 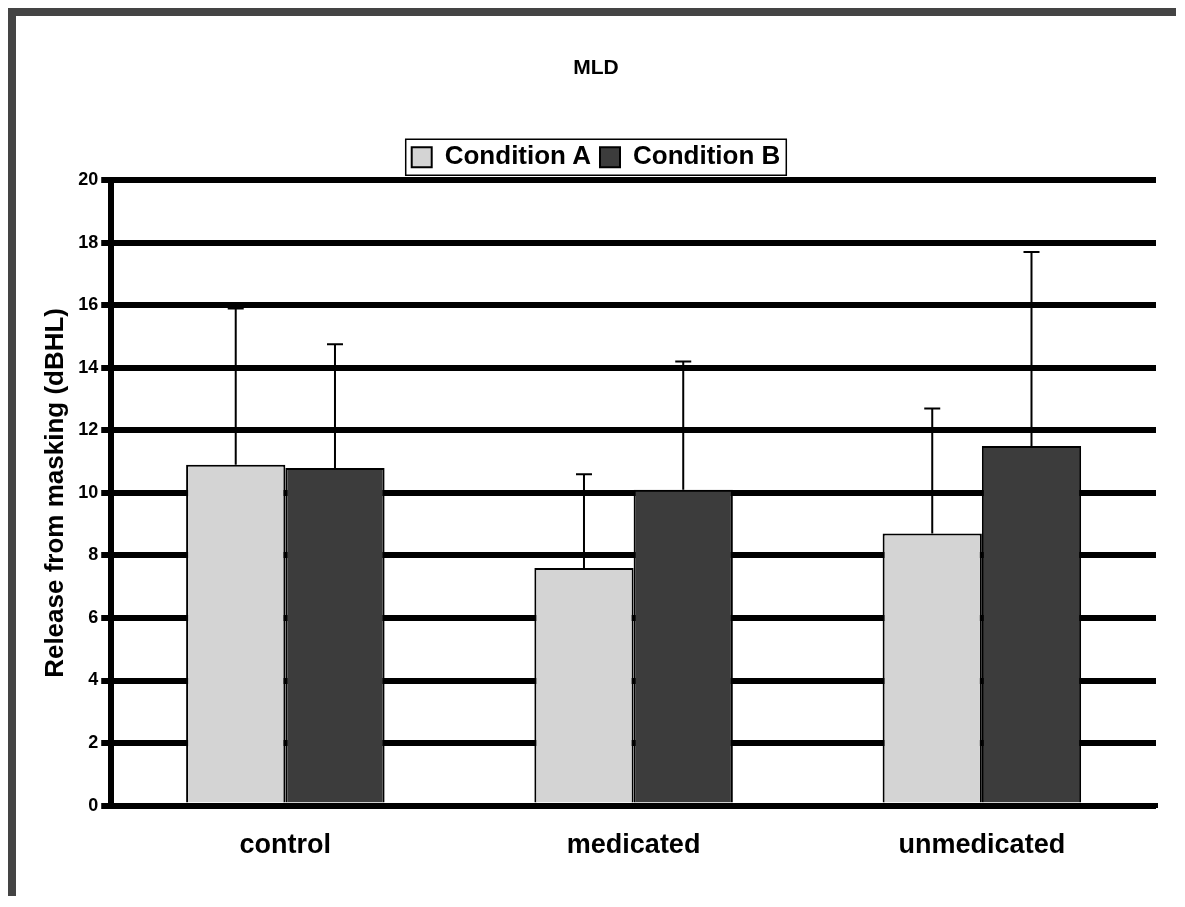 I want to click on legend-label: Condition B, so click(x=707, y=155).